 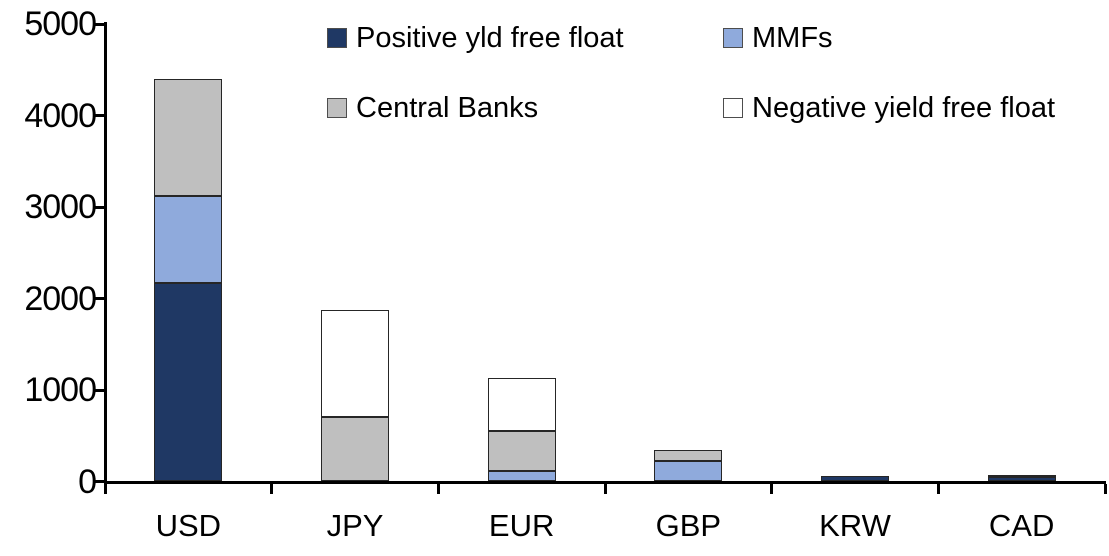 What do you see at coordinates (60, 390) in the screenshot?
I see `y-tick-label: 1000` at bounding box center [60, 390].